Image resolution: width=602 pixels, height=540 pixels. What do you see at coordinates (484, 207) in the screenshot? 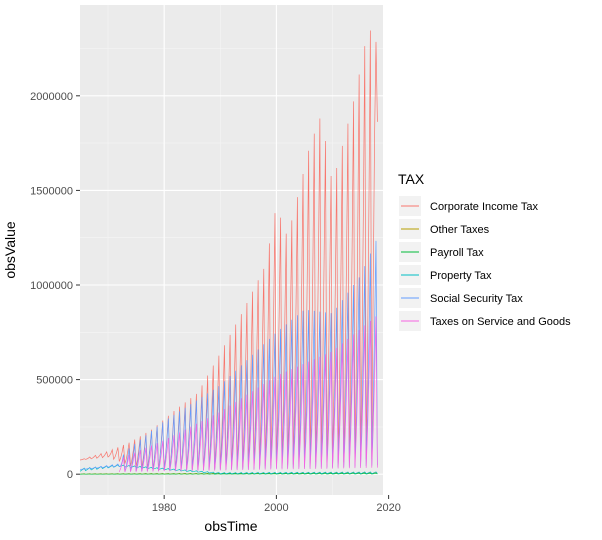
I see `legend-label: Corporate Income Tax` at bounding box center [484, 207].